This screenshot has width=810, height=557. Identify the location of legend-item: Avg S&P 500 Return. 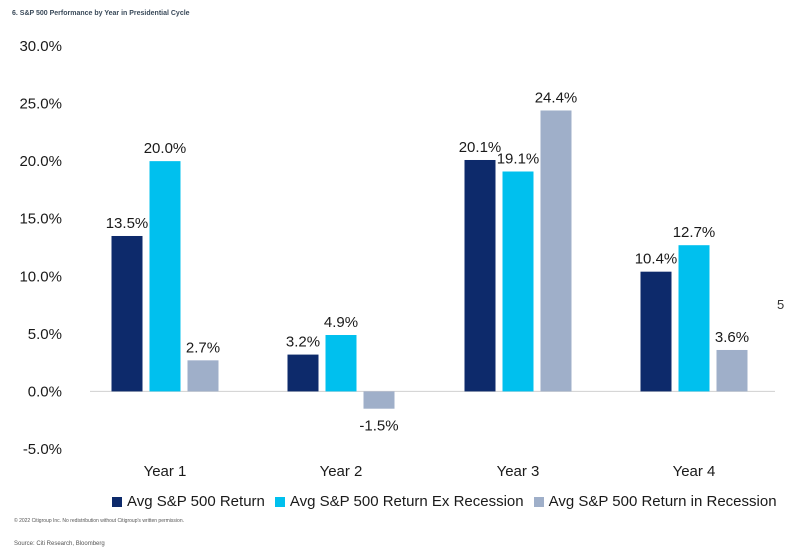
(188, 501).